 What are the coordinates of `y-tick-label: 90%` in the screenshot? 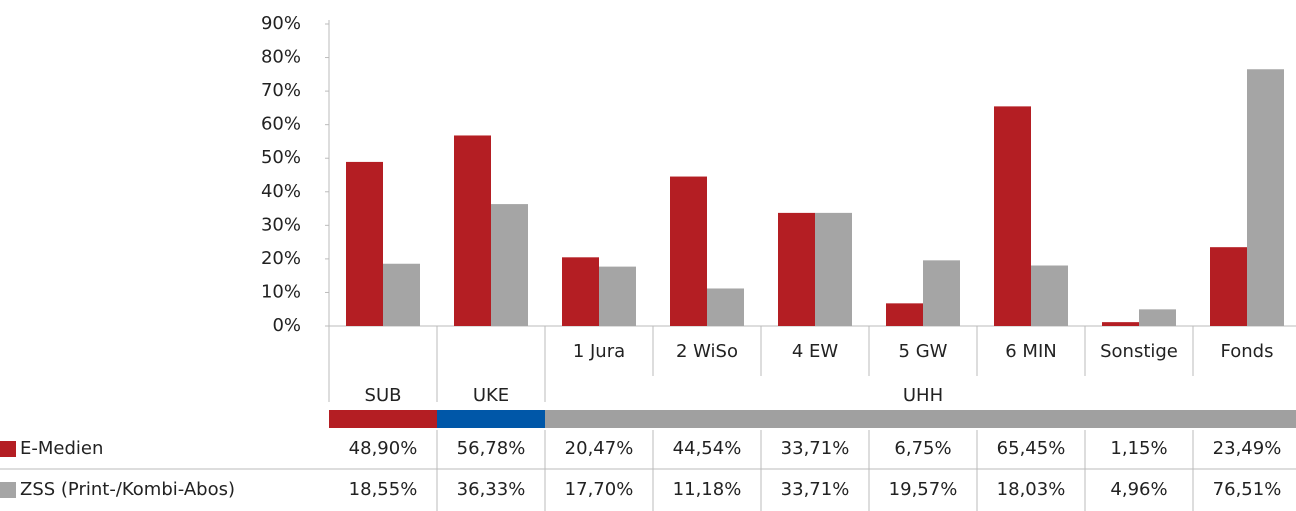 It's located at (281, 23).